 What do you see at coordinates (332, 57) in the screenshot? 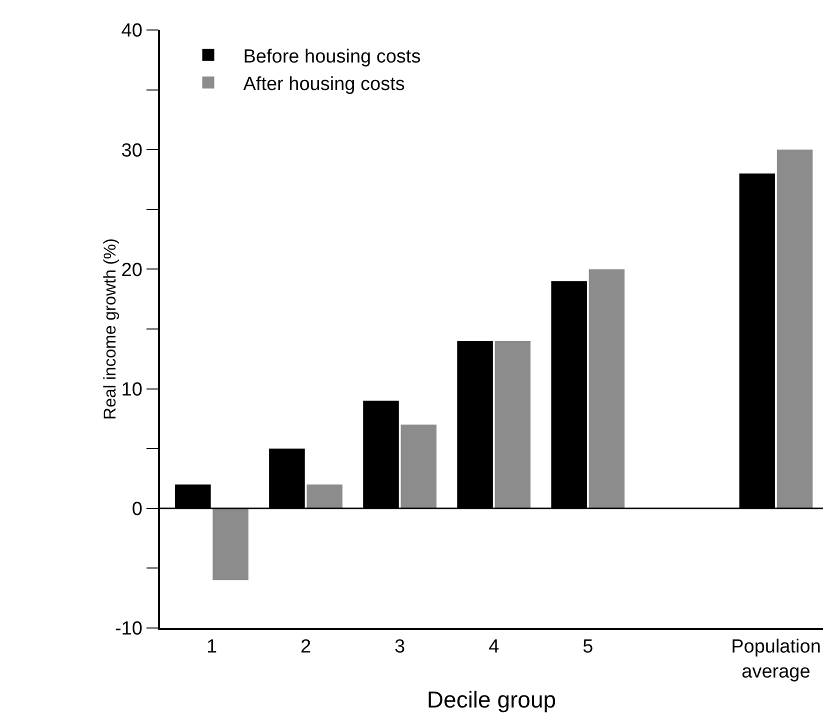
I see `legend-label: Before housing costs` at bounding box center [332, 57].